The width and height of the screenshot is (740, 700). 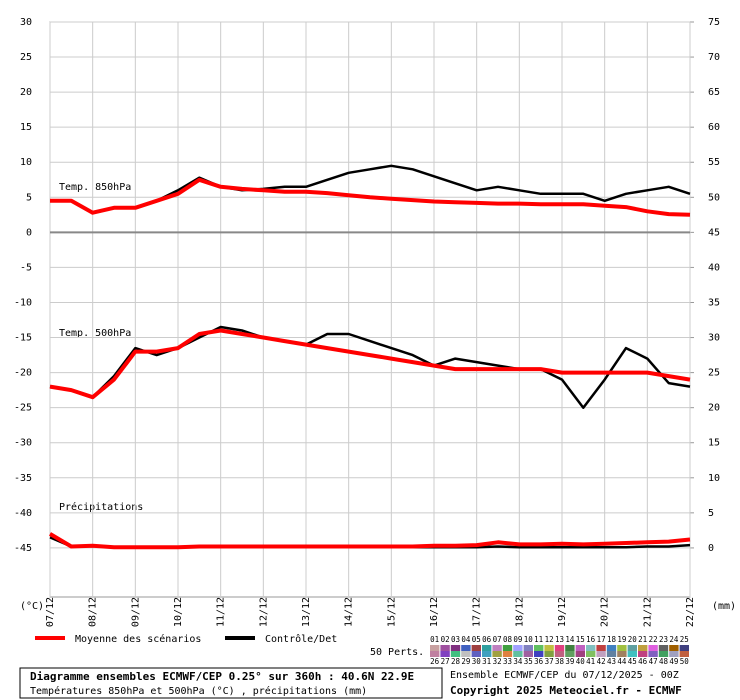 What do you see at coordinates (101, 507) in the screenshot?
I see `panel-label: Précipitations` at bounding box center [101, 507].